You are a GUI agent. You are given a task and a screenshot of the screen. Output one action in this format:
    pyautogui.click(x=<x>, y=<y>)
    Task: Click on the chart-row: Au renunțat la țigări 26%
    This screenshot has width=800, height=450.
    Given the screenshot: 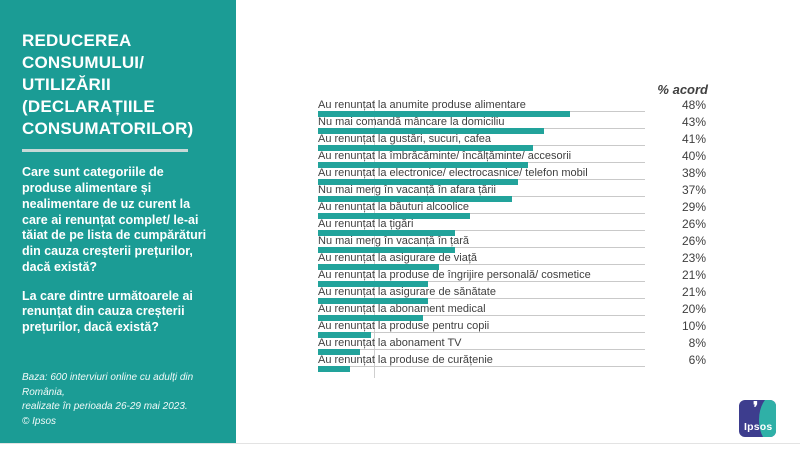 What is the action you would take?
    pyautogui.click(x=514, y=227)
    